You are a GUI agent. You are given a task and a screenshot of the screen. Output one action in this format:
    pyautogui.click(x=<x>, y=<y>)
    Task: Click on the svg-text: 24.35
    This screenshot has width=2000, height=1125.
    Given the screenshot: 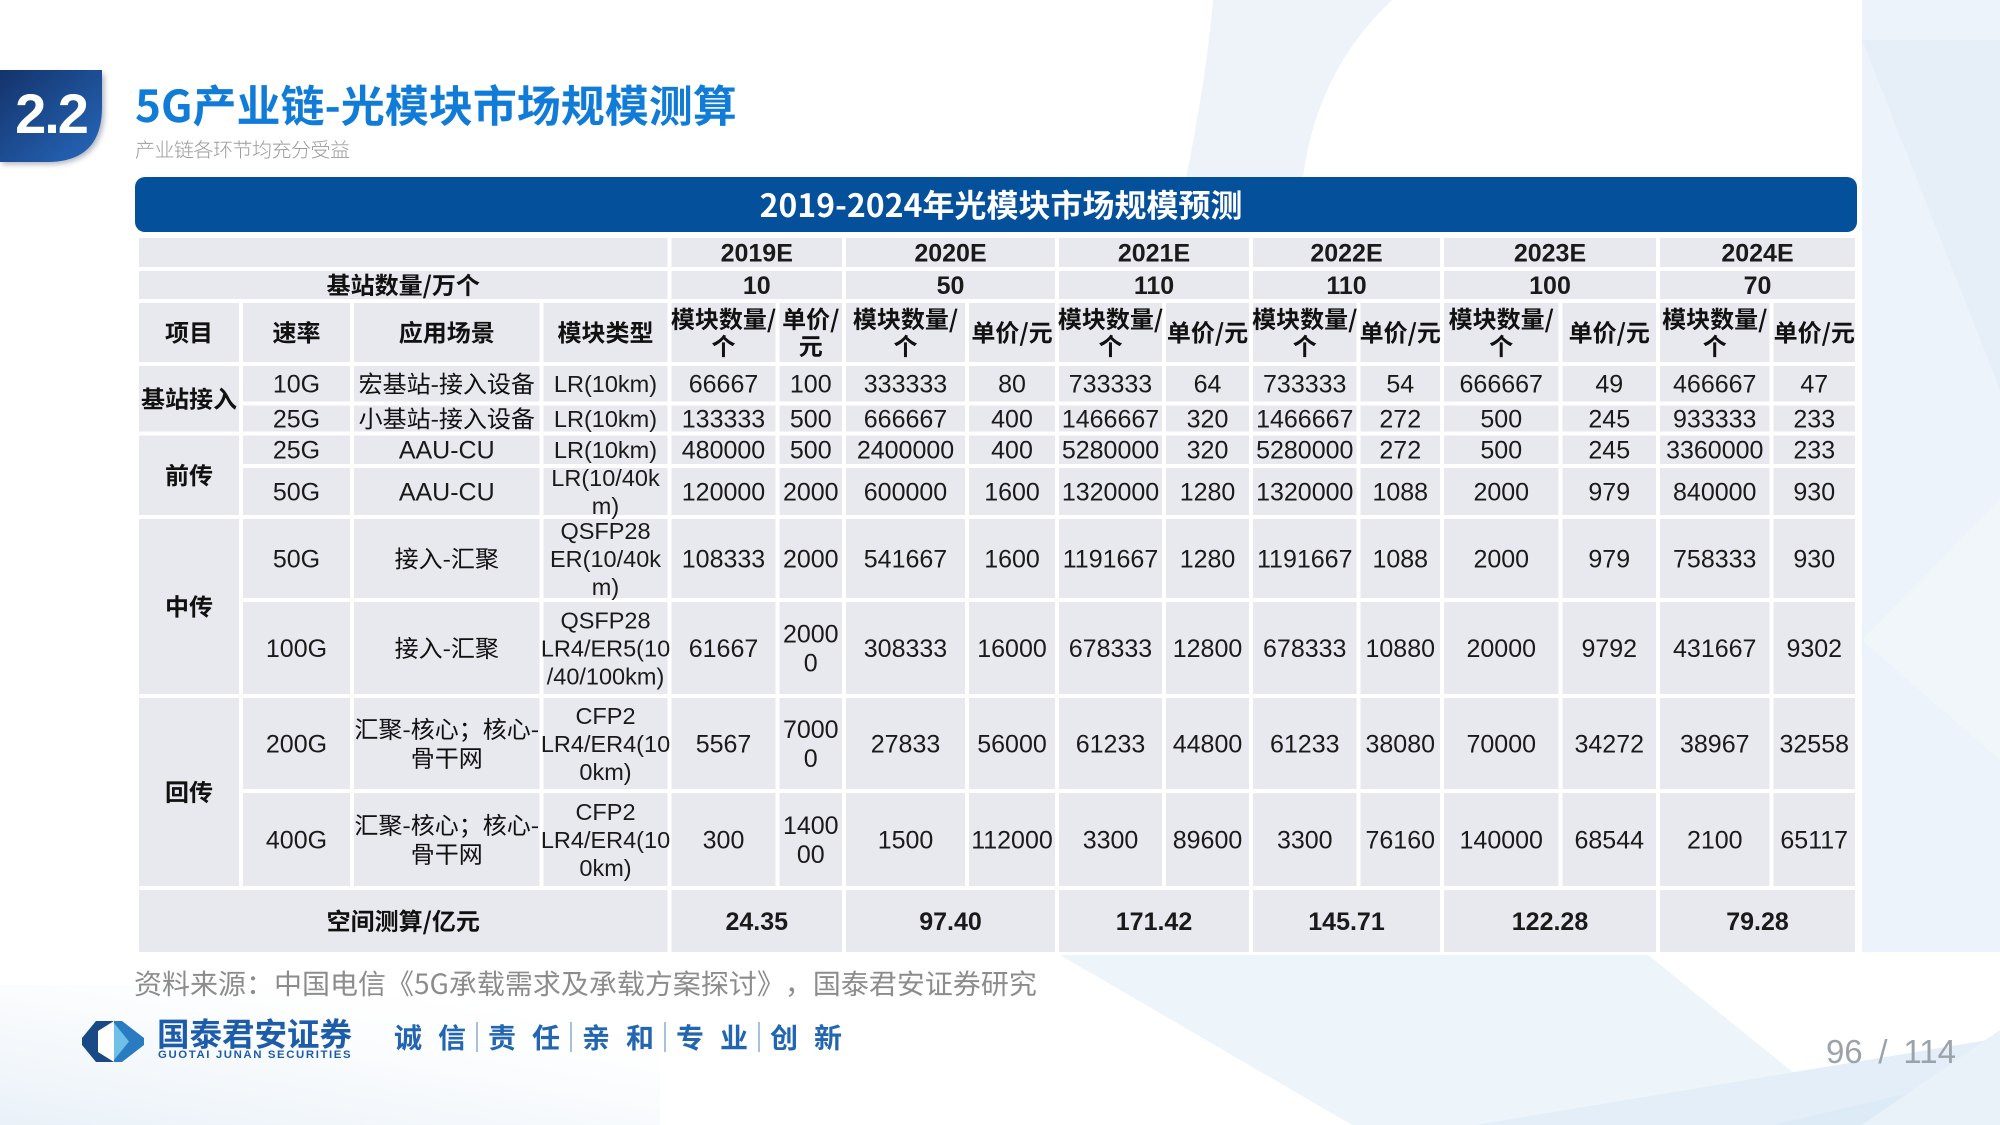 What is the action you would take?
    pyautogui.click(x=756, y=922)
    